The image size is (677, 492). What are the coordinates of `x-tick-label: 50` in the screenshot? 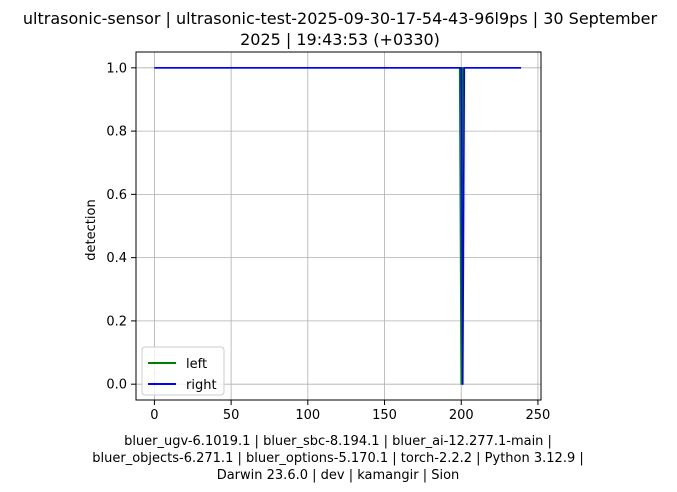 It's located at (231, 415).